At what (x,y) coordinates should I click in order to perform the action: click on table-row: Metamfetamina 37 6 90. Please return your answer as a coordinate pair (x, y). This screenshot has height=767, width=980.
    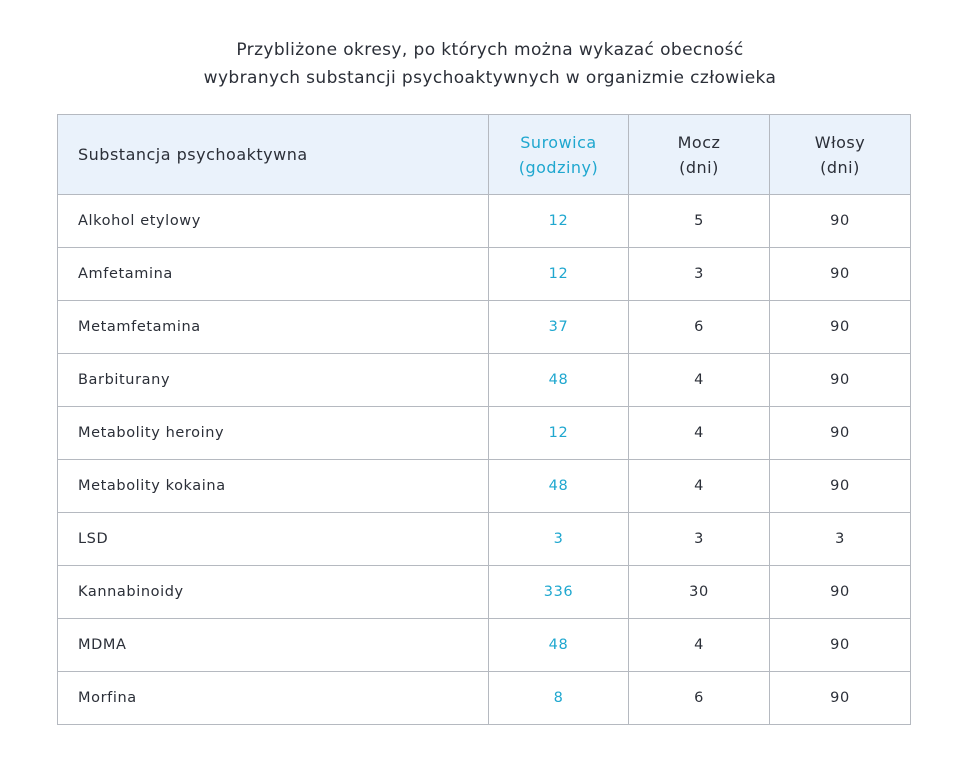
    Looking at the image, I should click on (484, 327).